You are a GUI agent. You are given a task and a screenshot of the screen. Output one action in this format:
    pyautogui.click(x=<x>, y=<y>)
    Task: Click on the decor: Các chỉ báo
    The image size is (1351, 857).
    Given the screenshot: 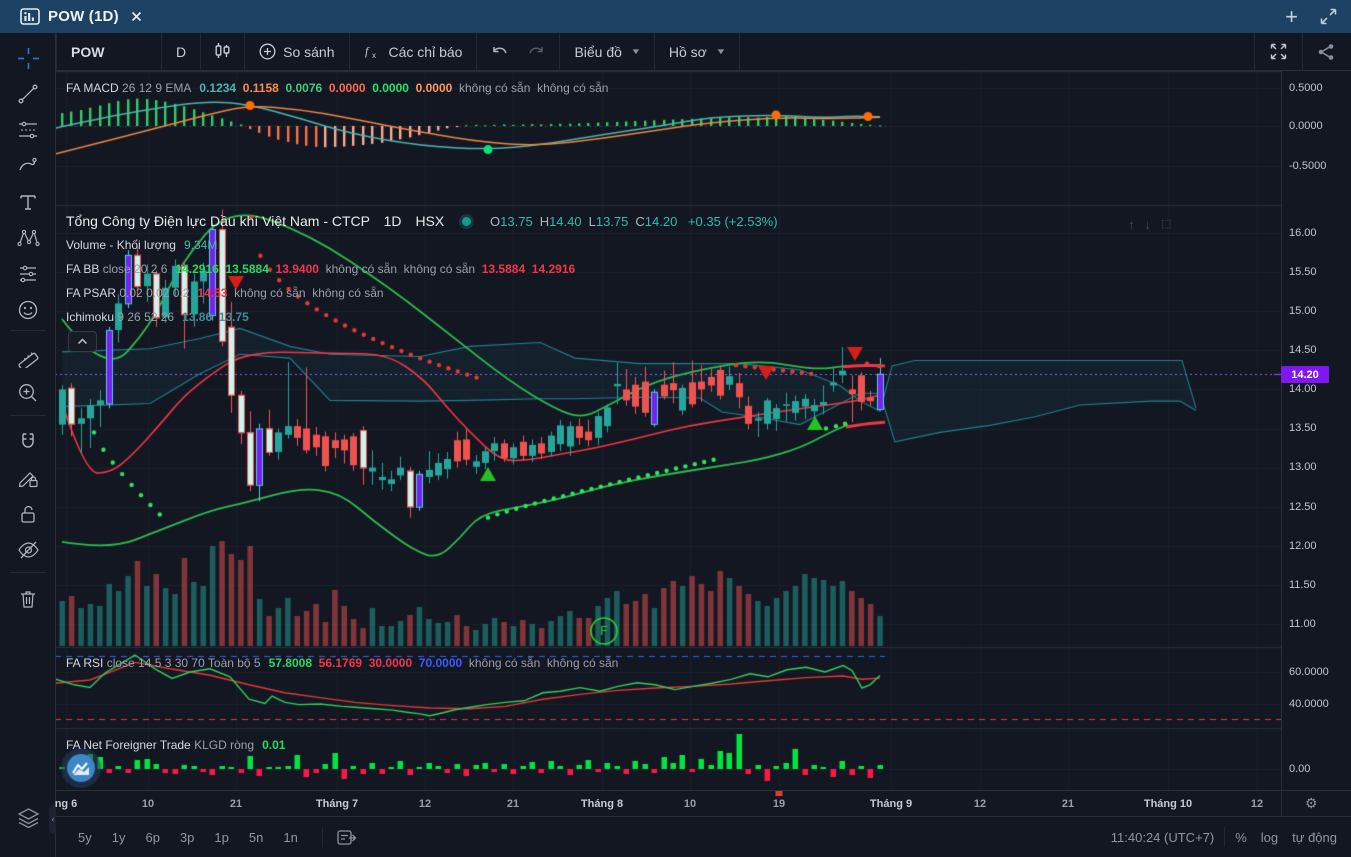 What is the action you would take?
    pyautogui.click(x=425, y=51)
    